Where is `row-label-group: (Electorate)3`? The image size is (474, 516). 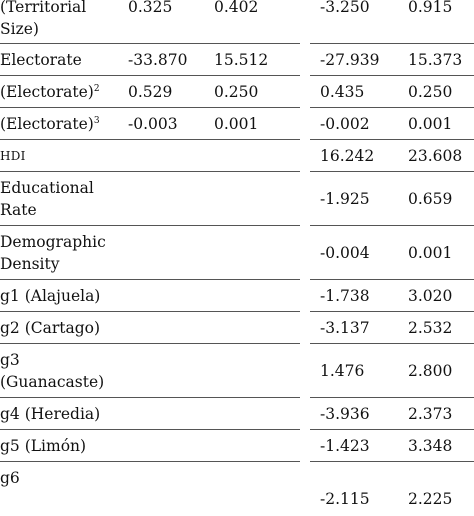 row-label-group: (Electorate)3 is located at coordinates (60, 124).